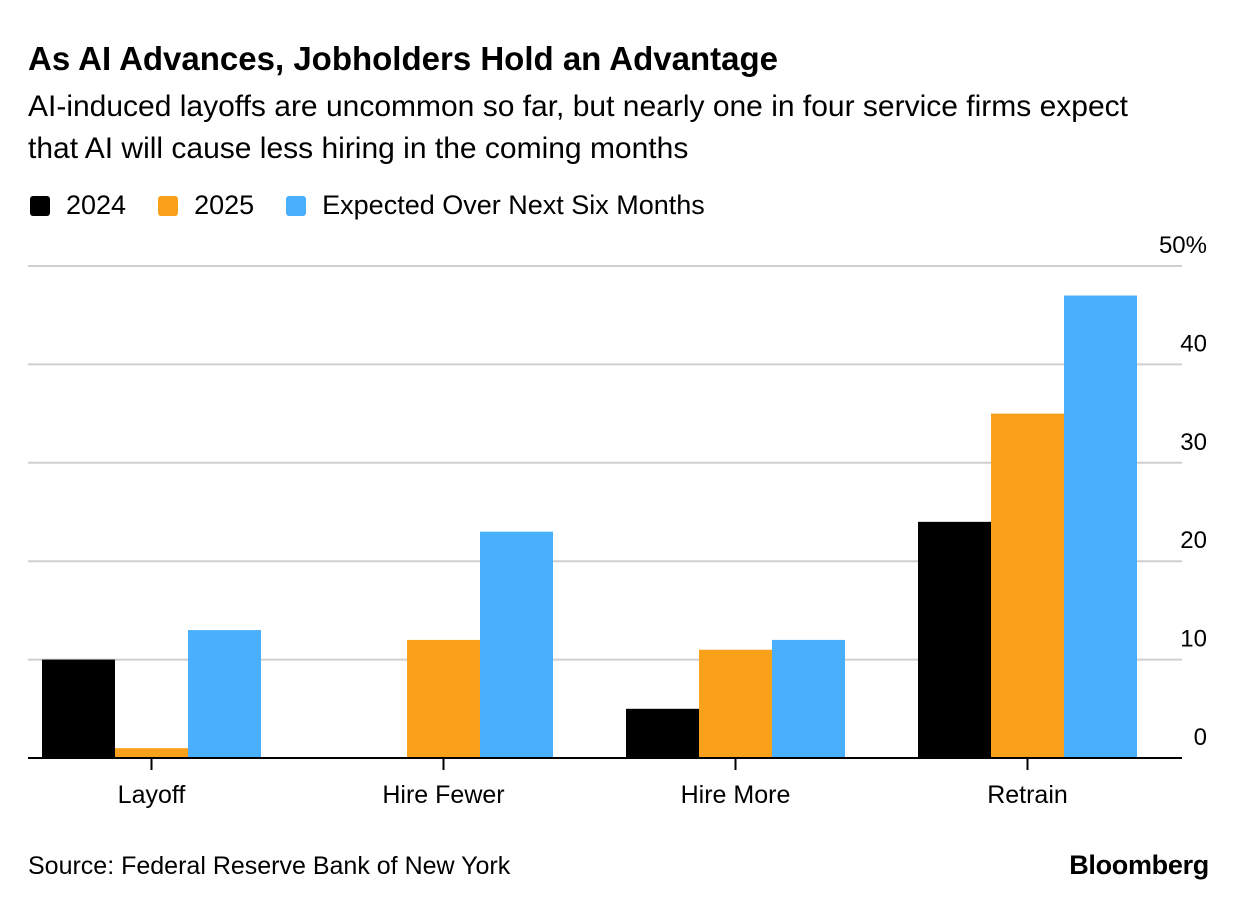  What do you see at coordinates (1200, 737) in the screenshot?
I see `y-tick-label: 0` at bounding box center [1200, 737].